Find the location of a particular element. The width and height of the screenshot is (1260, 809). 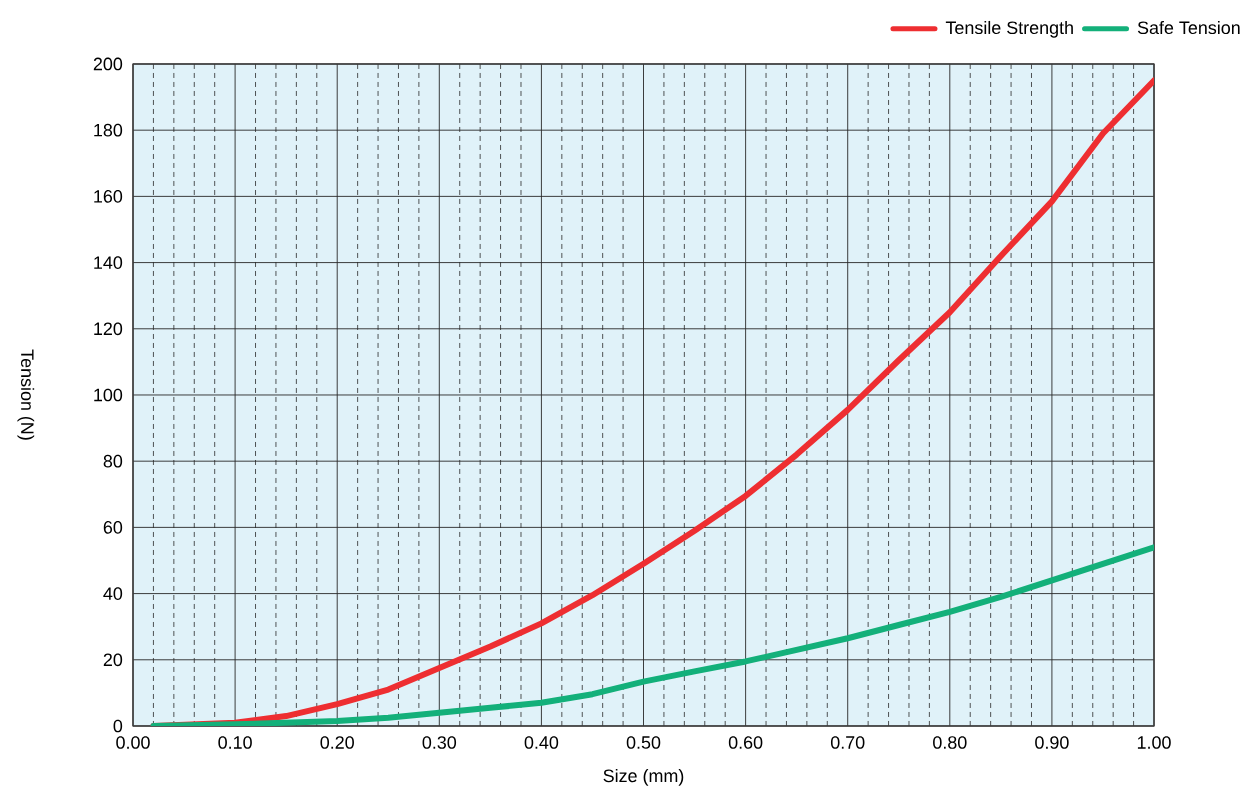

y-tick-label: 100 is located at coordinates (108, 395).